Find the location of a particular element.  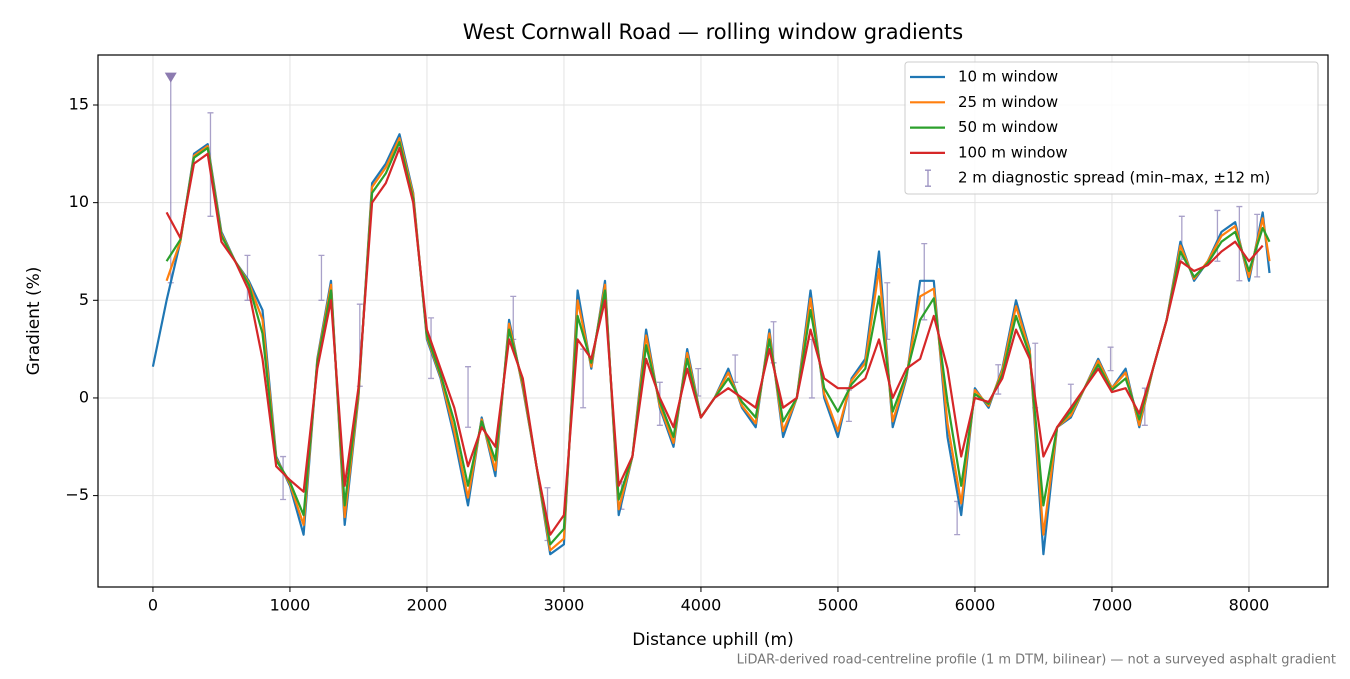

x-tick-label: 4000 is located at coordinates (701, 605).